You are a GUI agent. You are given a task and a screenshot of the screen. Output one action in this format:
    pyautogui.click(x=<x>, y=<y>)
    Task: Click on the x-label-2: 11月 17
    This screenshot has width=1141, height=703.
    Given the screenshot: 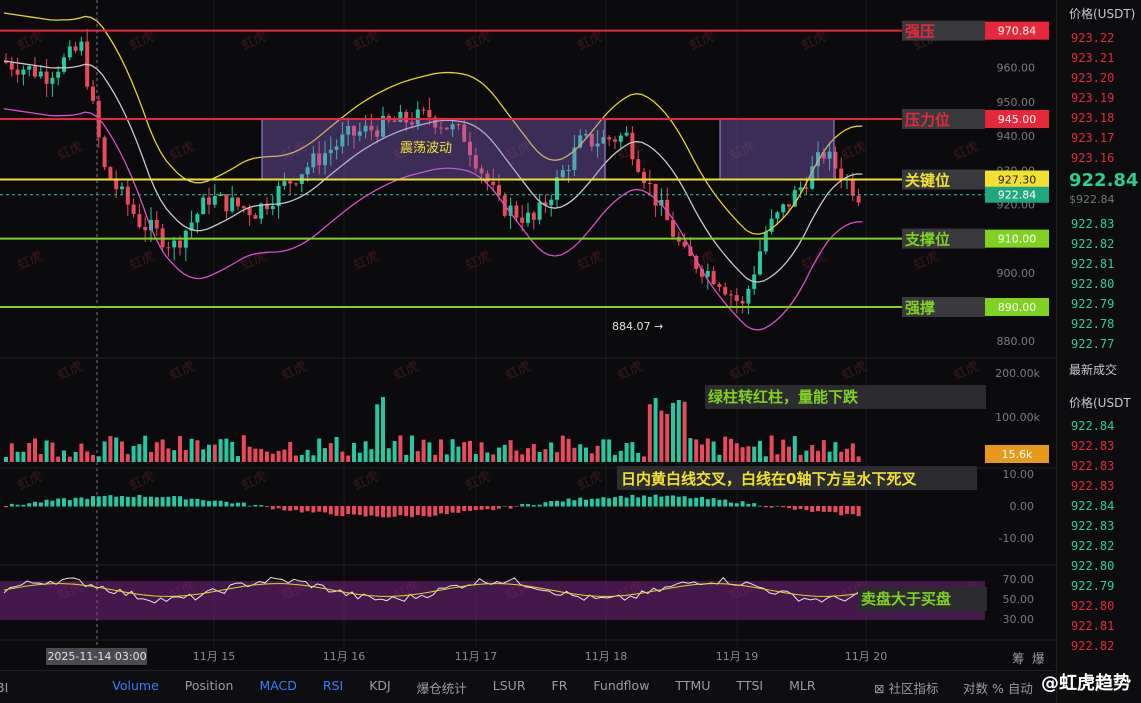 What is the action you would take?
    pyautogui.click(x=476, y=656)
    